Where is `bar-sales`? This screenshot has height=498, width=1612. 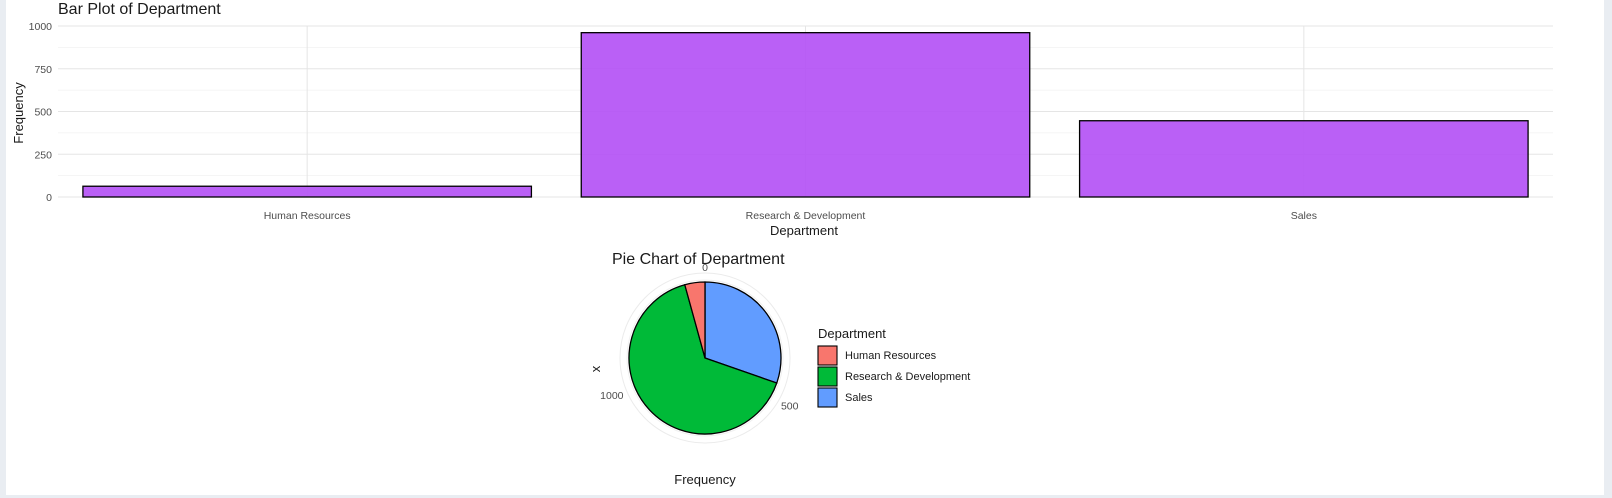
bar-sales is located at coordinates (1303, 159).